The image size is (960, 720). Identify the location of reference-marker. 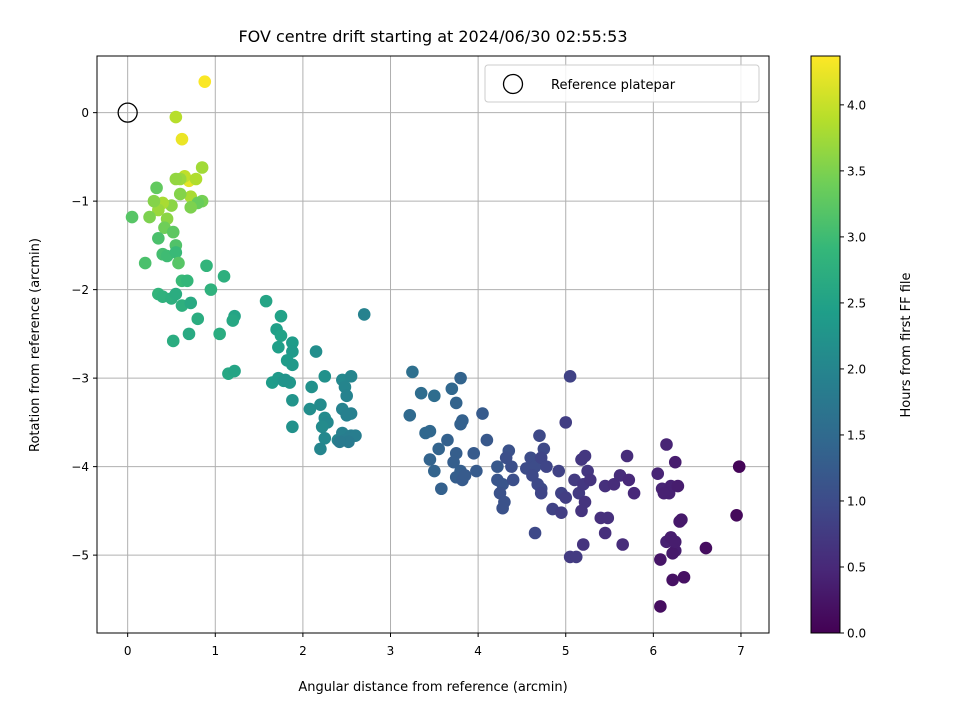
(127, 112).